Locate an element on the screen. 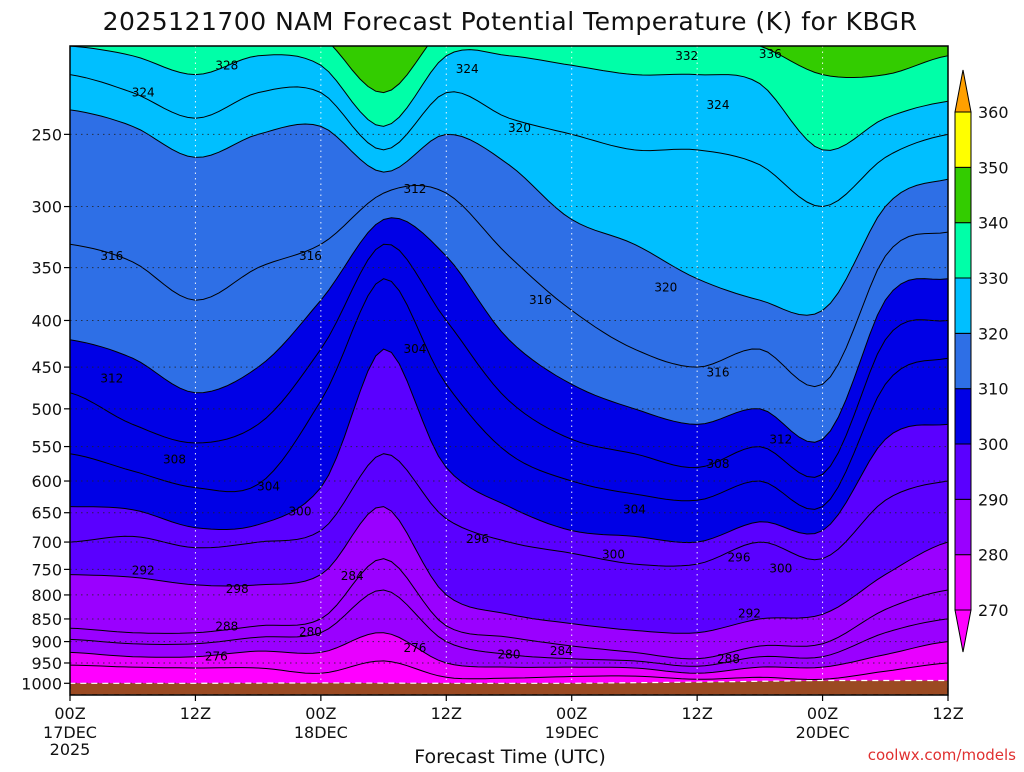 Image resolution: width=1024 pixels, height=772 pixels. y-tick-label-350: 350 is located at coordinates (46, 268).